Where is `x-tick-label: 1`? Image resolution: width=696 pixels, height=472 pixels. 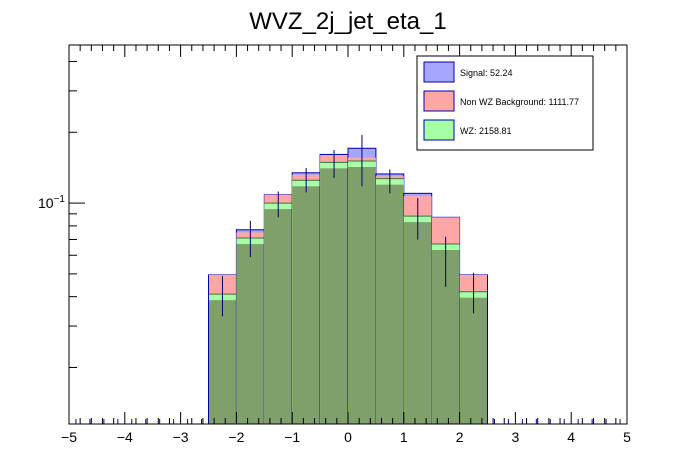 x-tick-label: 1 is located at coordinates (404, 437).